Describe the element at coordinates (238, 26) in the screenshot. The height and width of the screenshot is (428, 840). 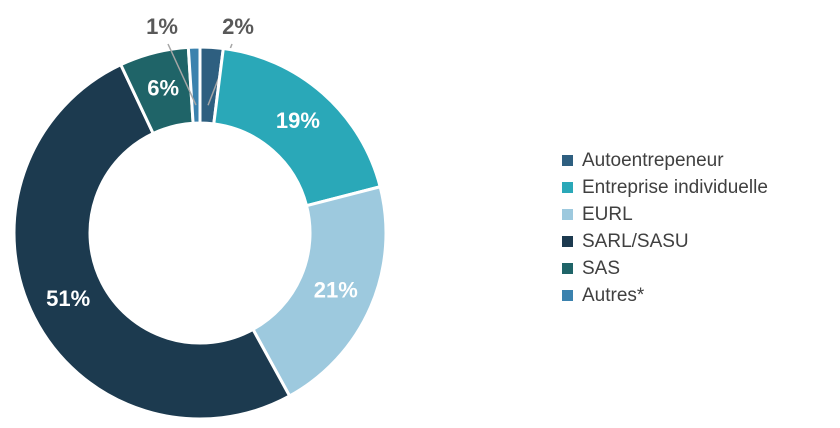
I see `slice-label: 2%` at that location.